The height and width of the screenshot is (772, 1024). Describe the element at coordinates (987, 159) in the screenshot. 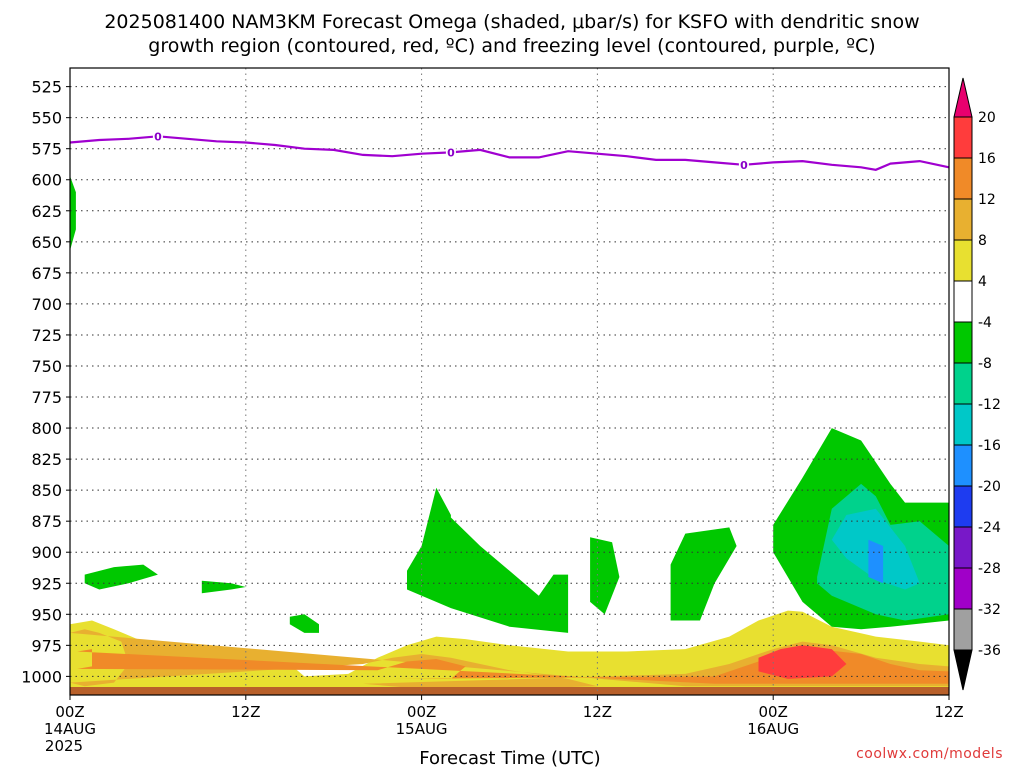

I see `colorbar-label: 16` at that location.